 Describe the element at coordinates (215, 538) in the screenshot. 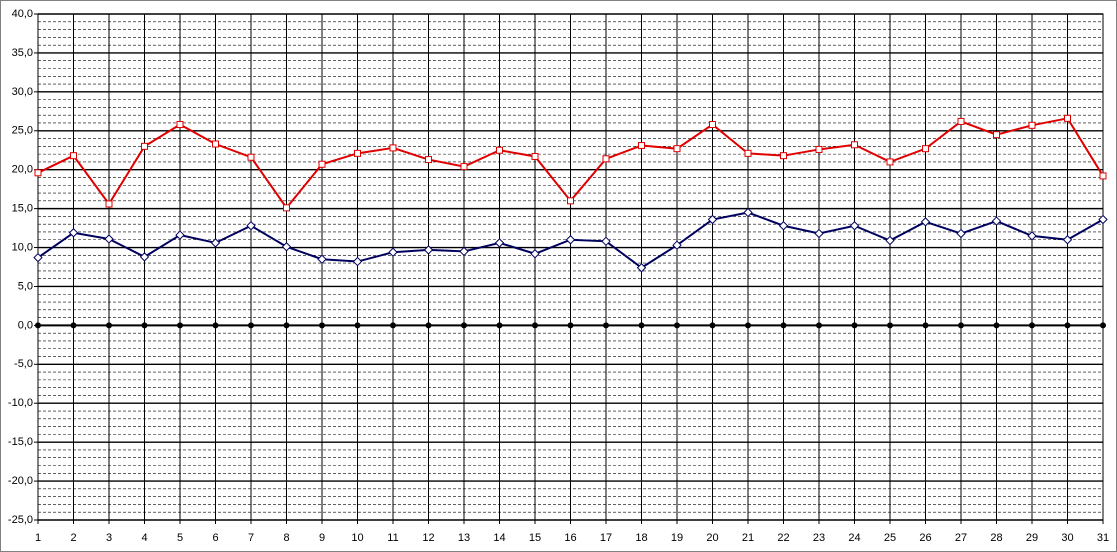

I see `x-tick-label: 6` at that location.